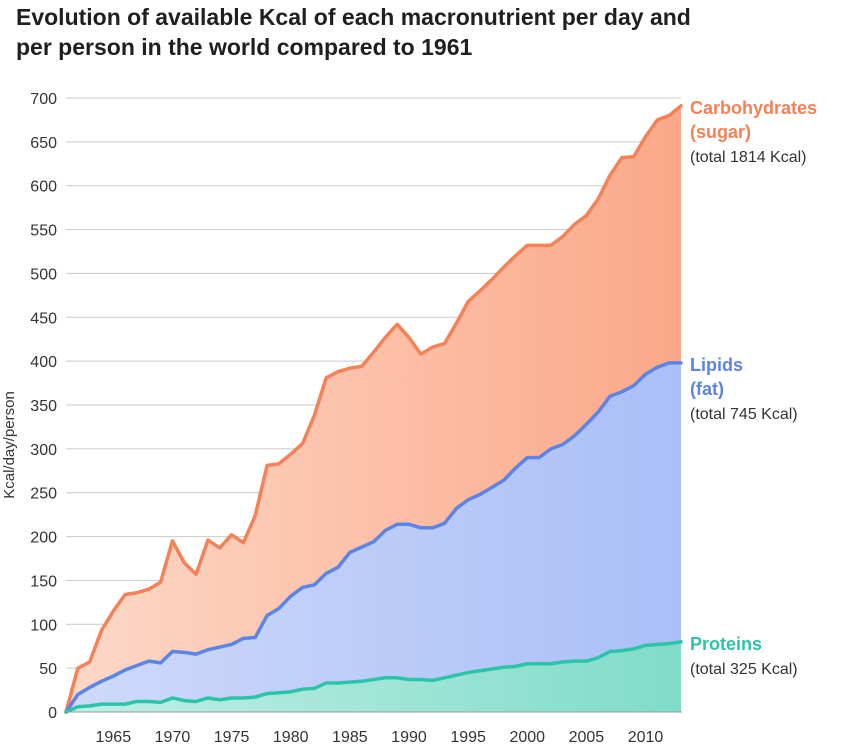 This screenshot has height=748, width=843. What do you see at coordinates (43, 274) in the screenshot?
I see `y-tick-label: 500` at bounding box center [43, 274].